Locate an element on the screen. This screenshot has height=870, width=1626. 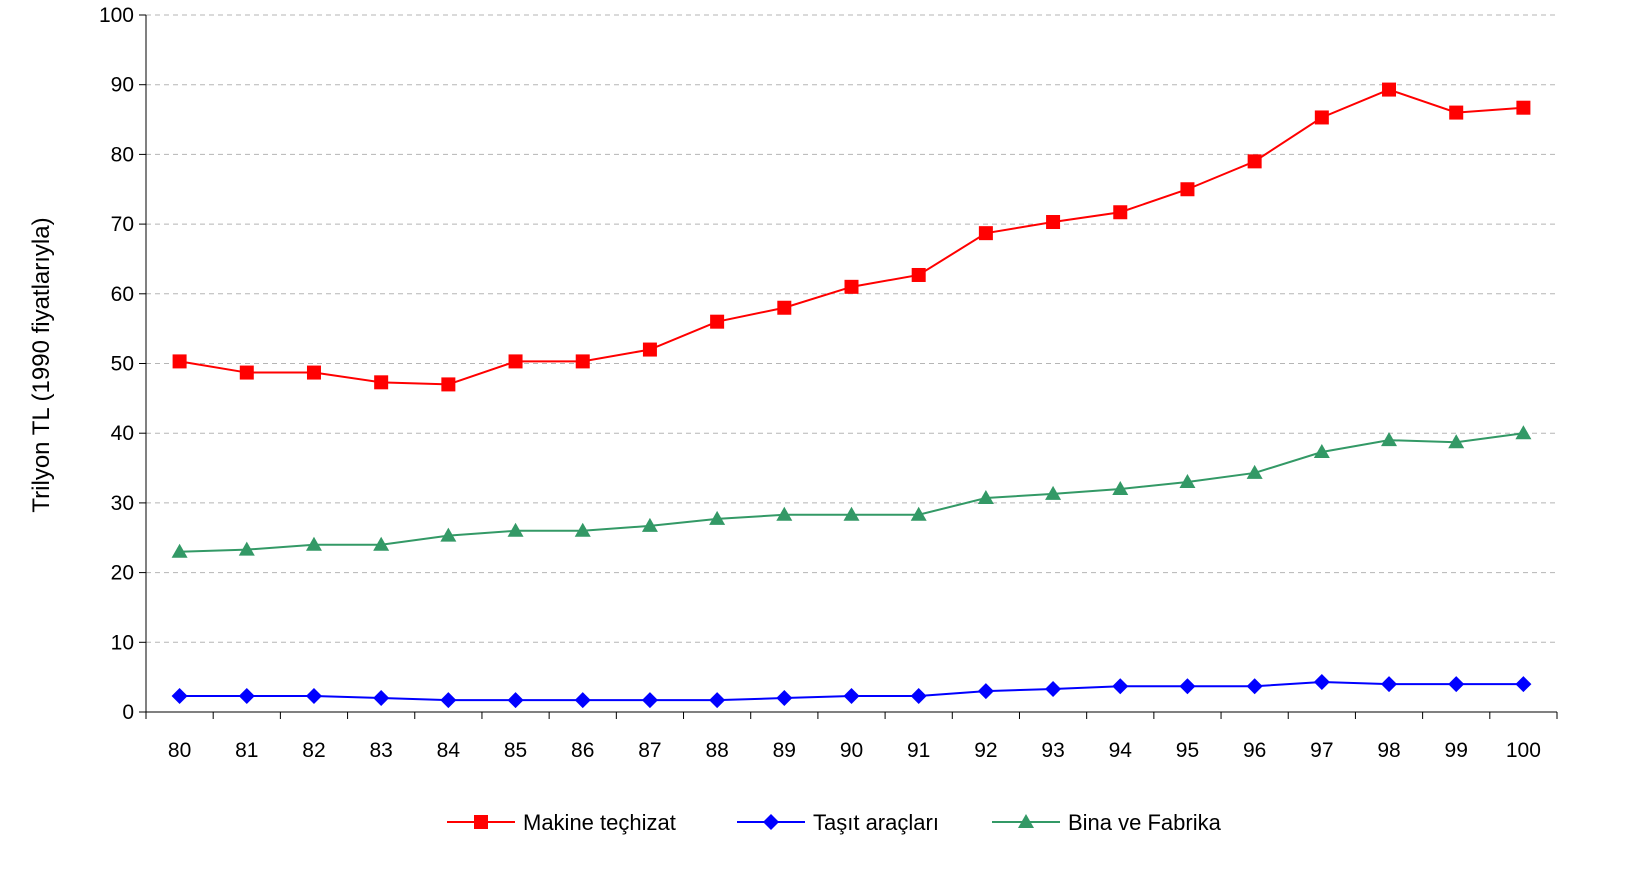
x-tick-label: 80 is located at coordinates (179, 750).